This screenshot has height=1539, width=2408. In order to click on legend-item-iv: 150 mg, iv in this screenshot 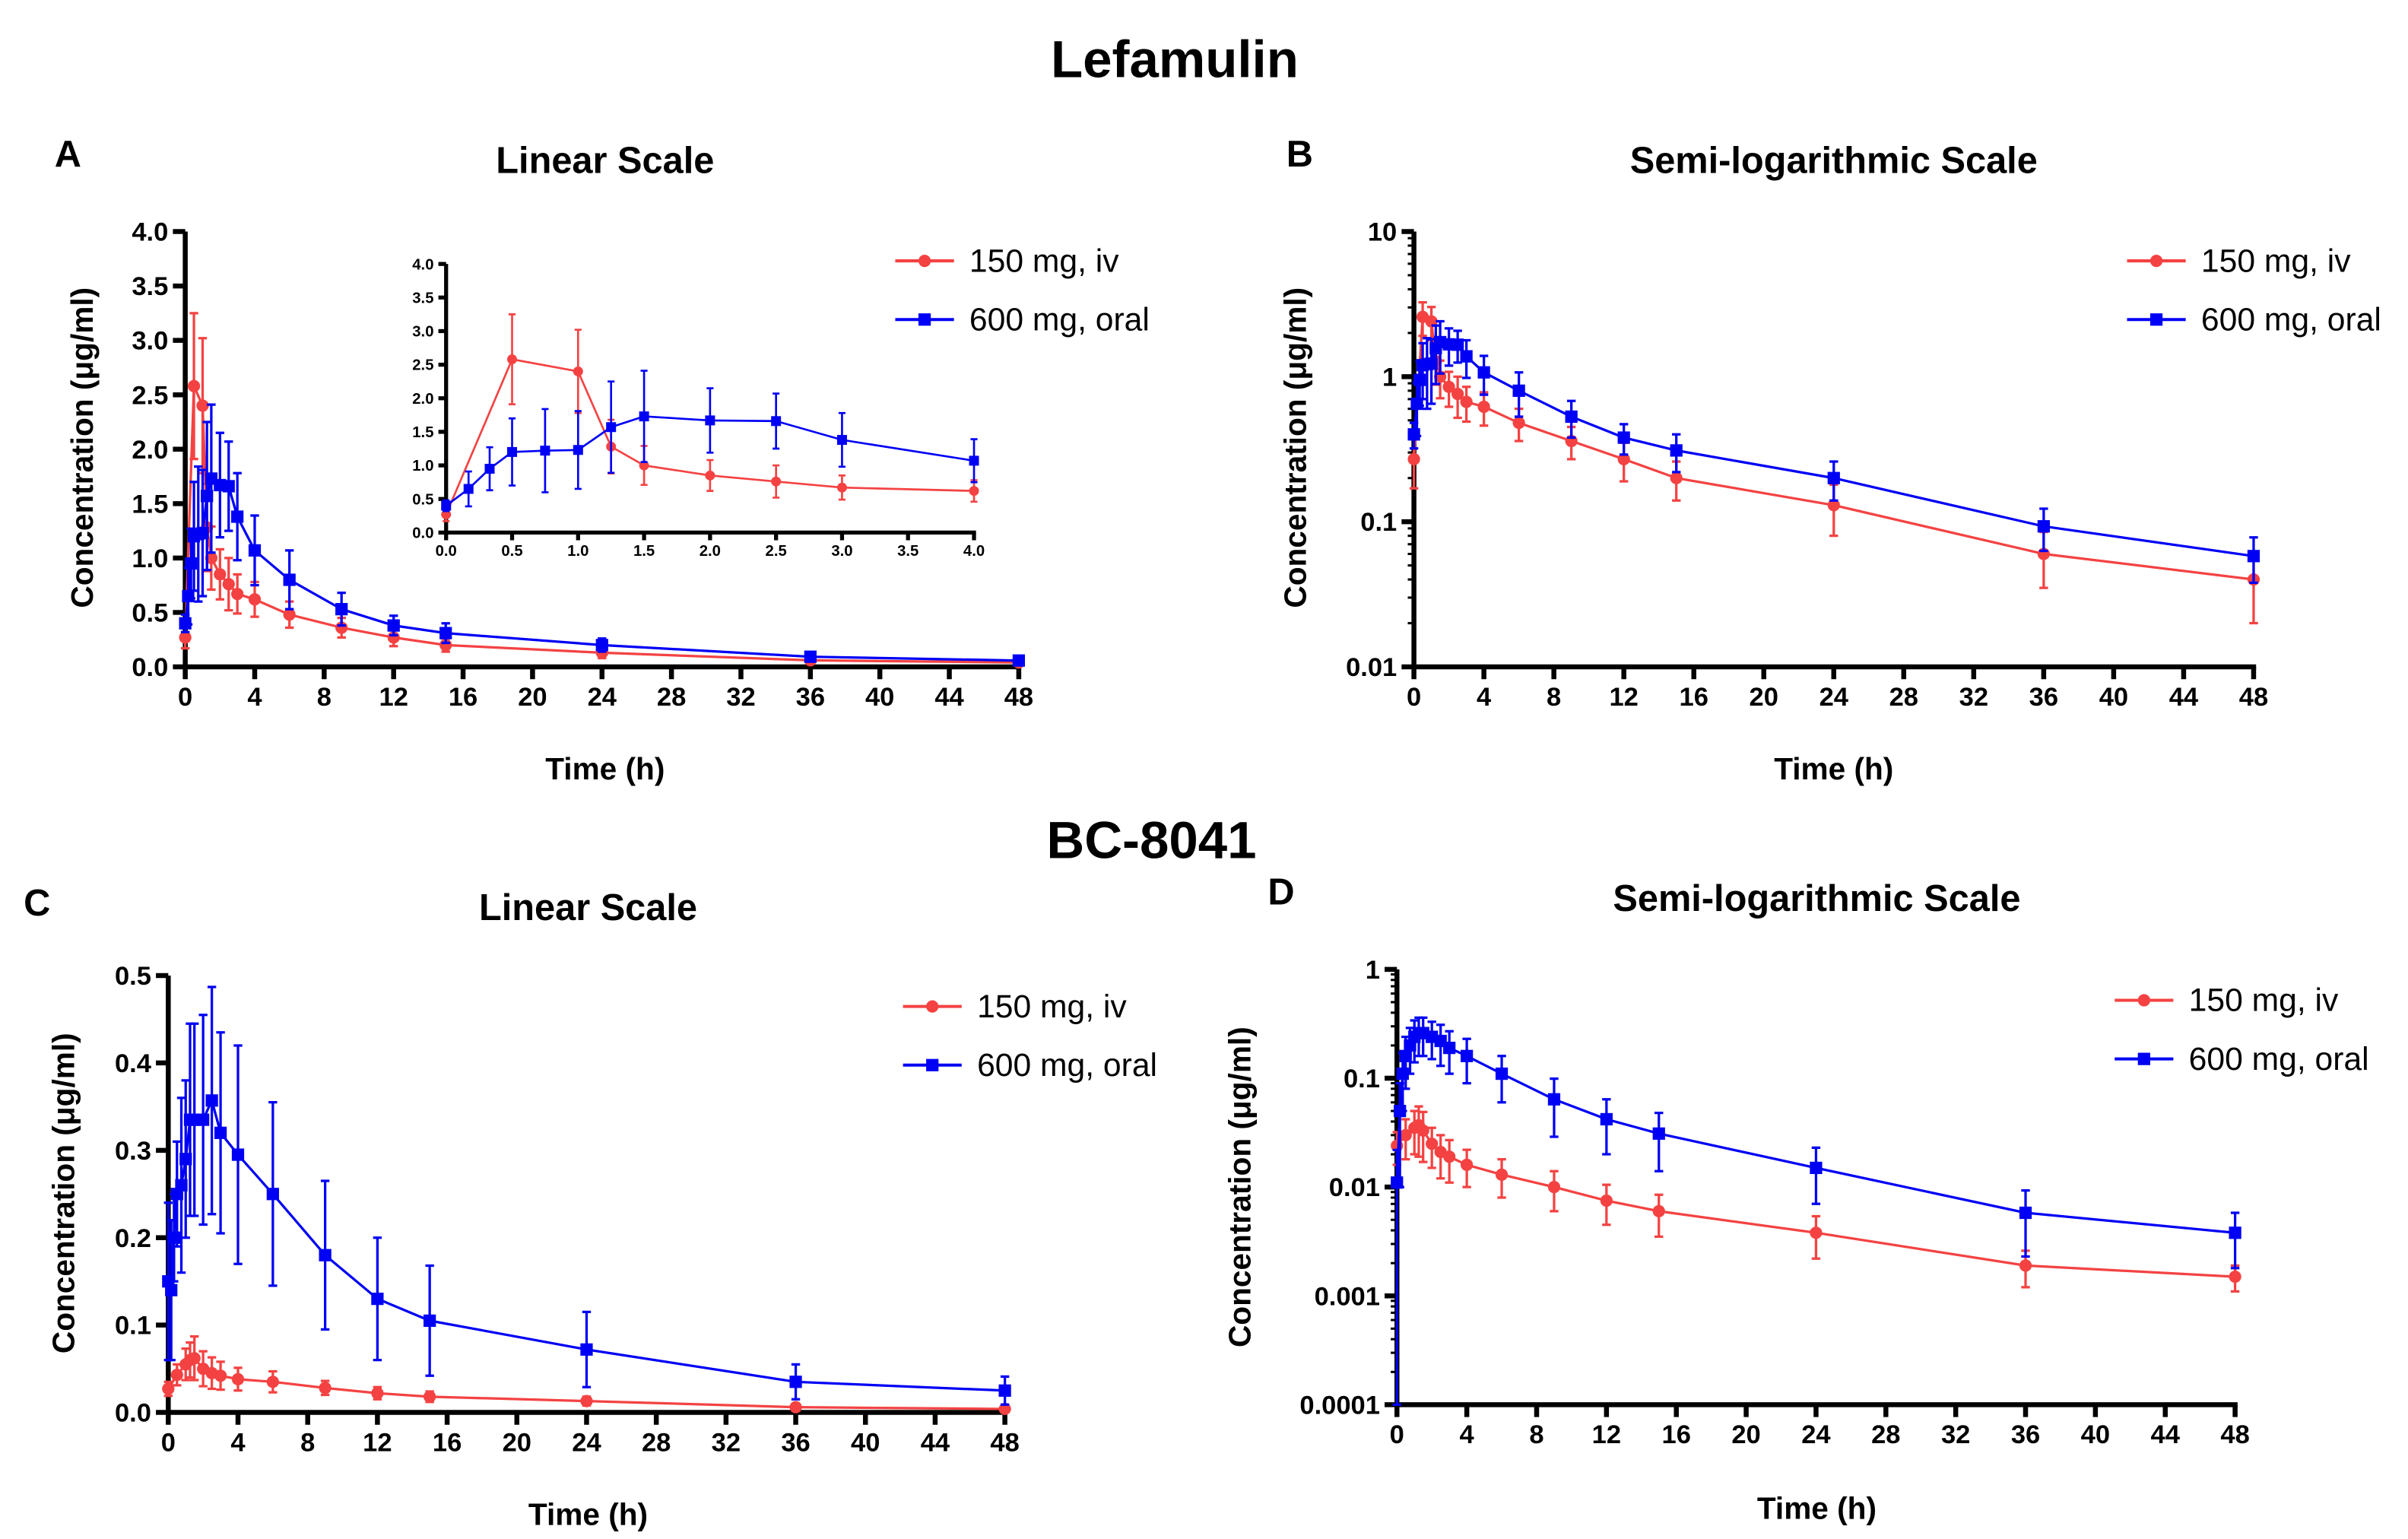, I will do `click(1015, 1006)`.